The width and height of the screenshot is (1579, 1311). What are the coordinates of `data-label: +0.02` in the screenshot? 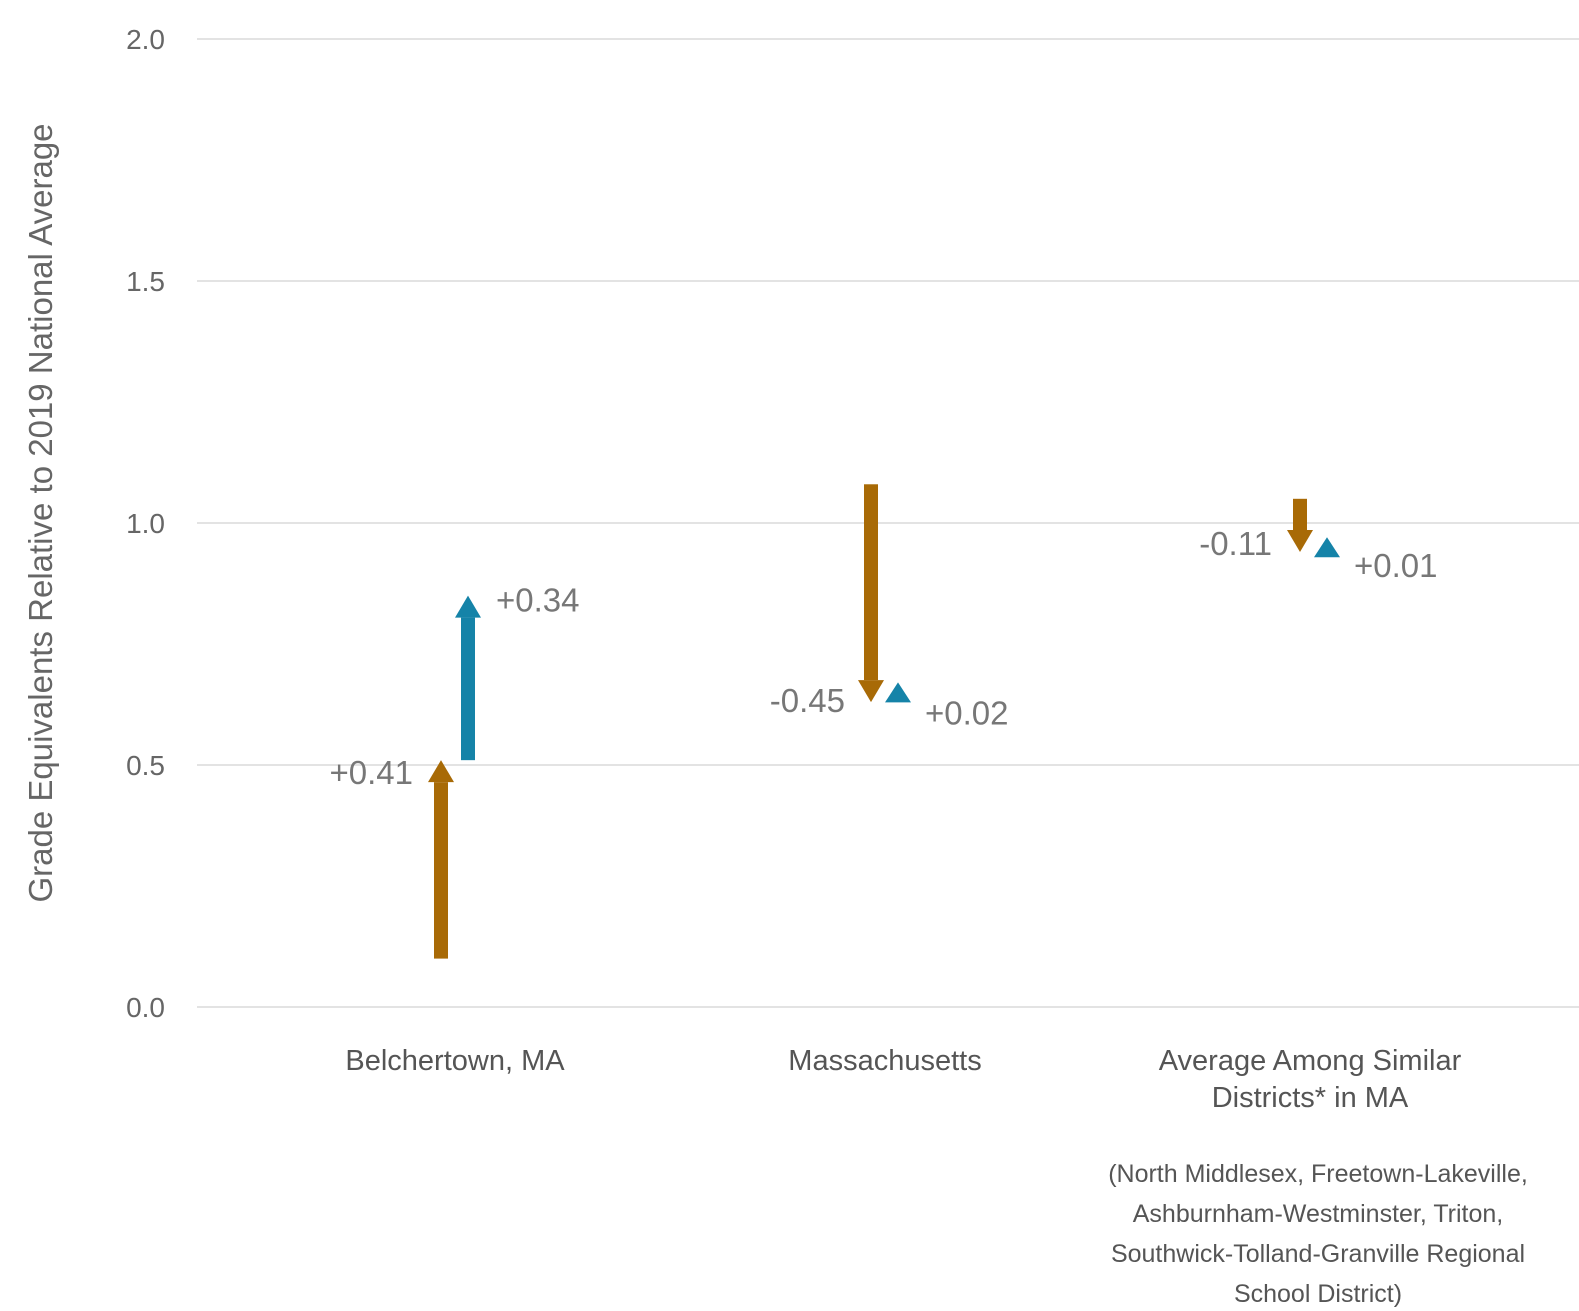 It's located at (967, 712).